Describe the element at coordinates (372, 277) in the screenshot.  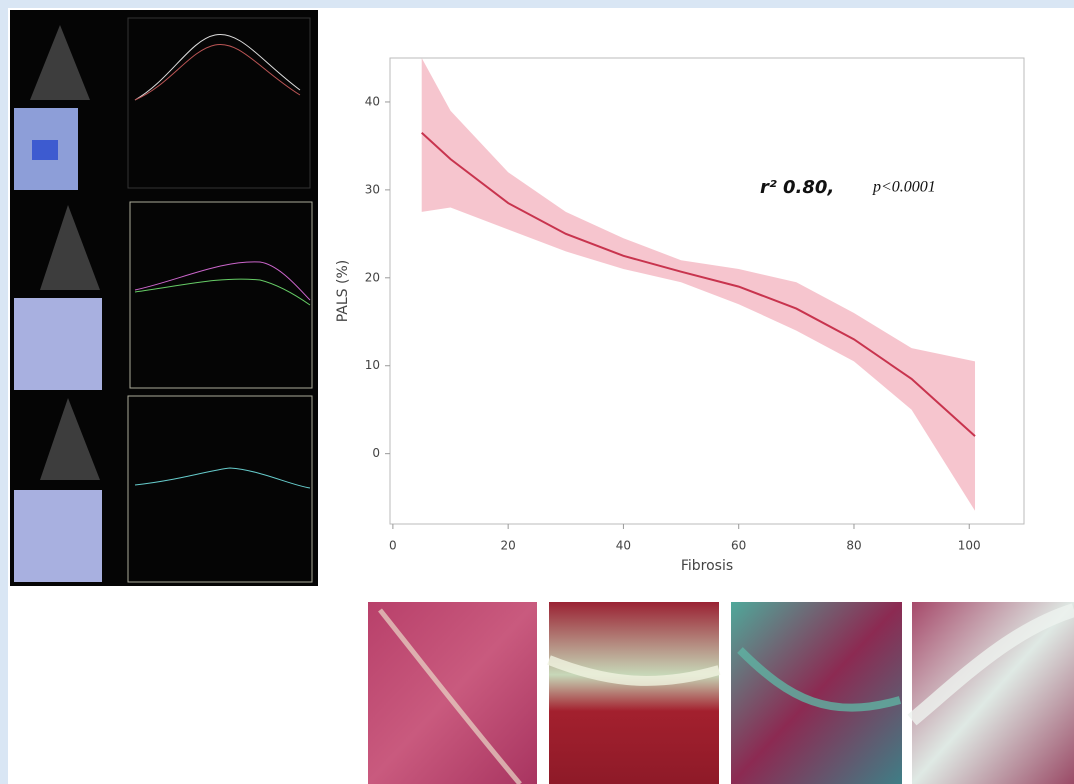
I see `y-tick-label: 20` at that location.